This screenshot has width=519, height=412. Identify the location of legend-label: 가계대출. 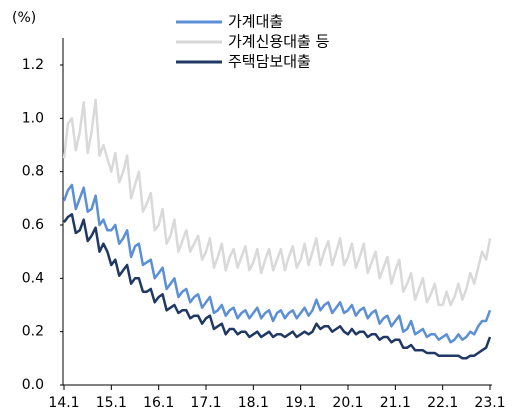
(255, 22).